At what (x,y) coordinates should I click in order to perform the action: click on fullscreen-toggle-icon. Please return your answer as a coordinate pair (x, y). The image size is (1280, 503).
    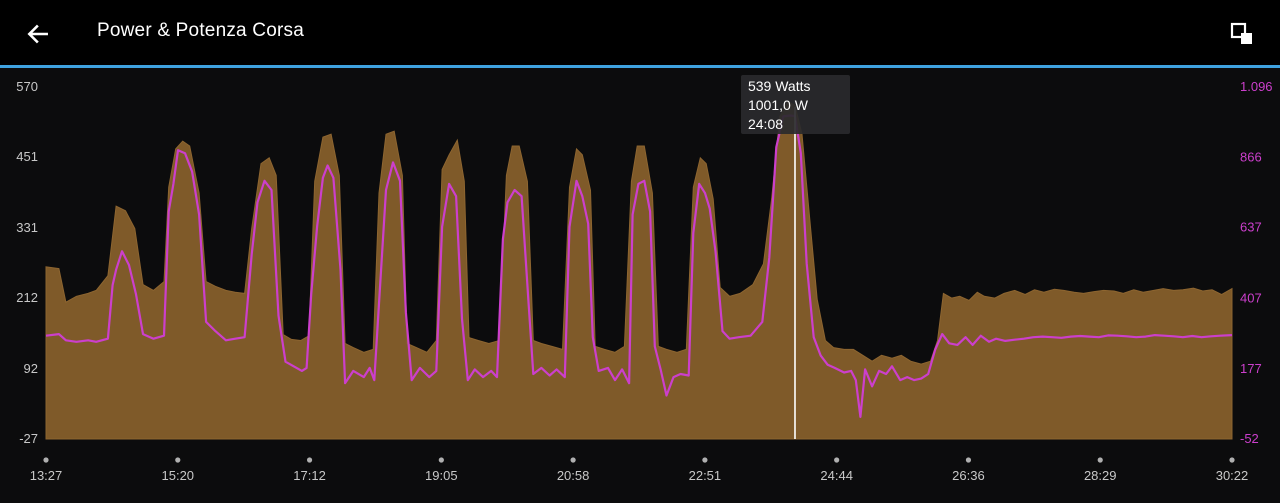
    Looking at the image, I should click on (1241, 33).